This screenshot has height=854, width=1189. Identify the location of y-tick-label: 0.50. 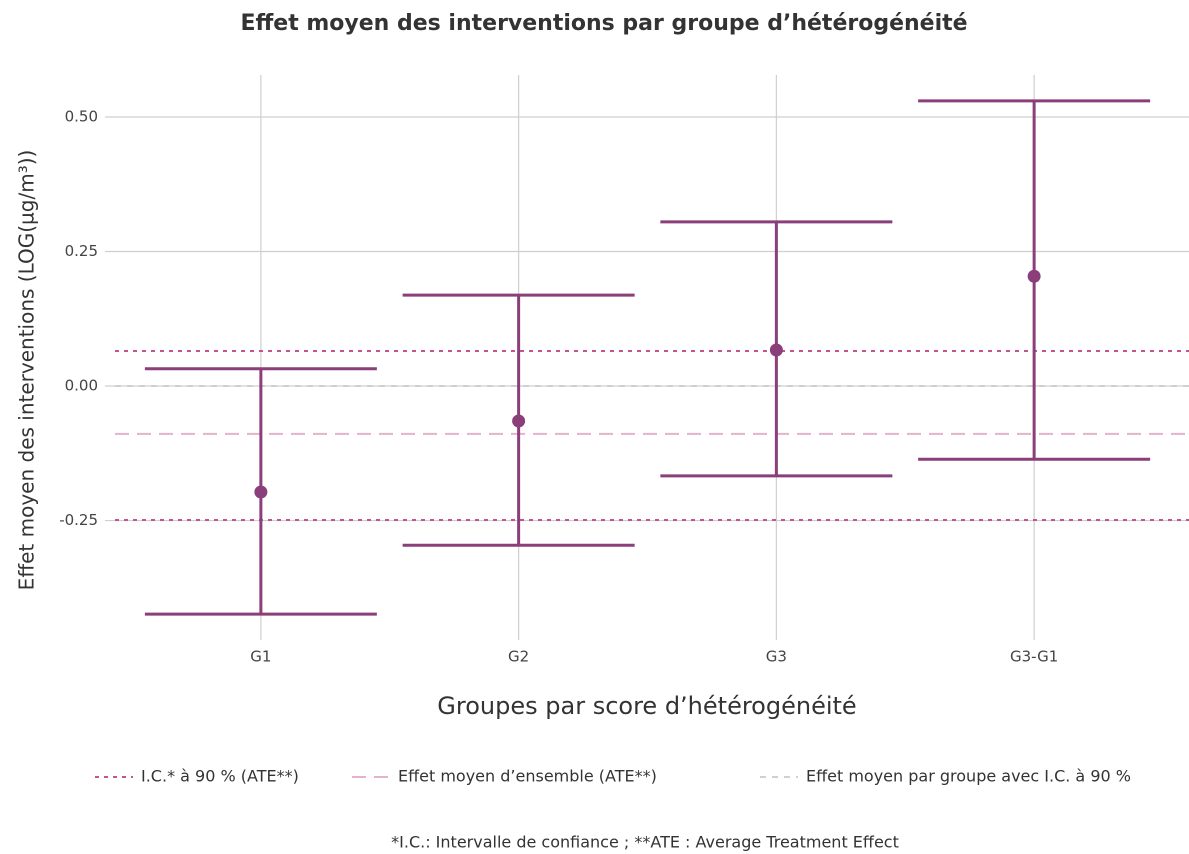
(81, 116).